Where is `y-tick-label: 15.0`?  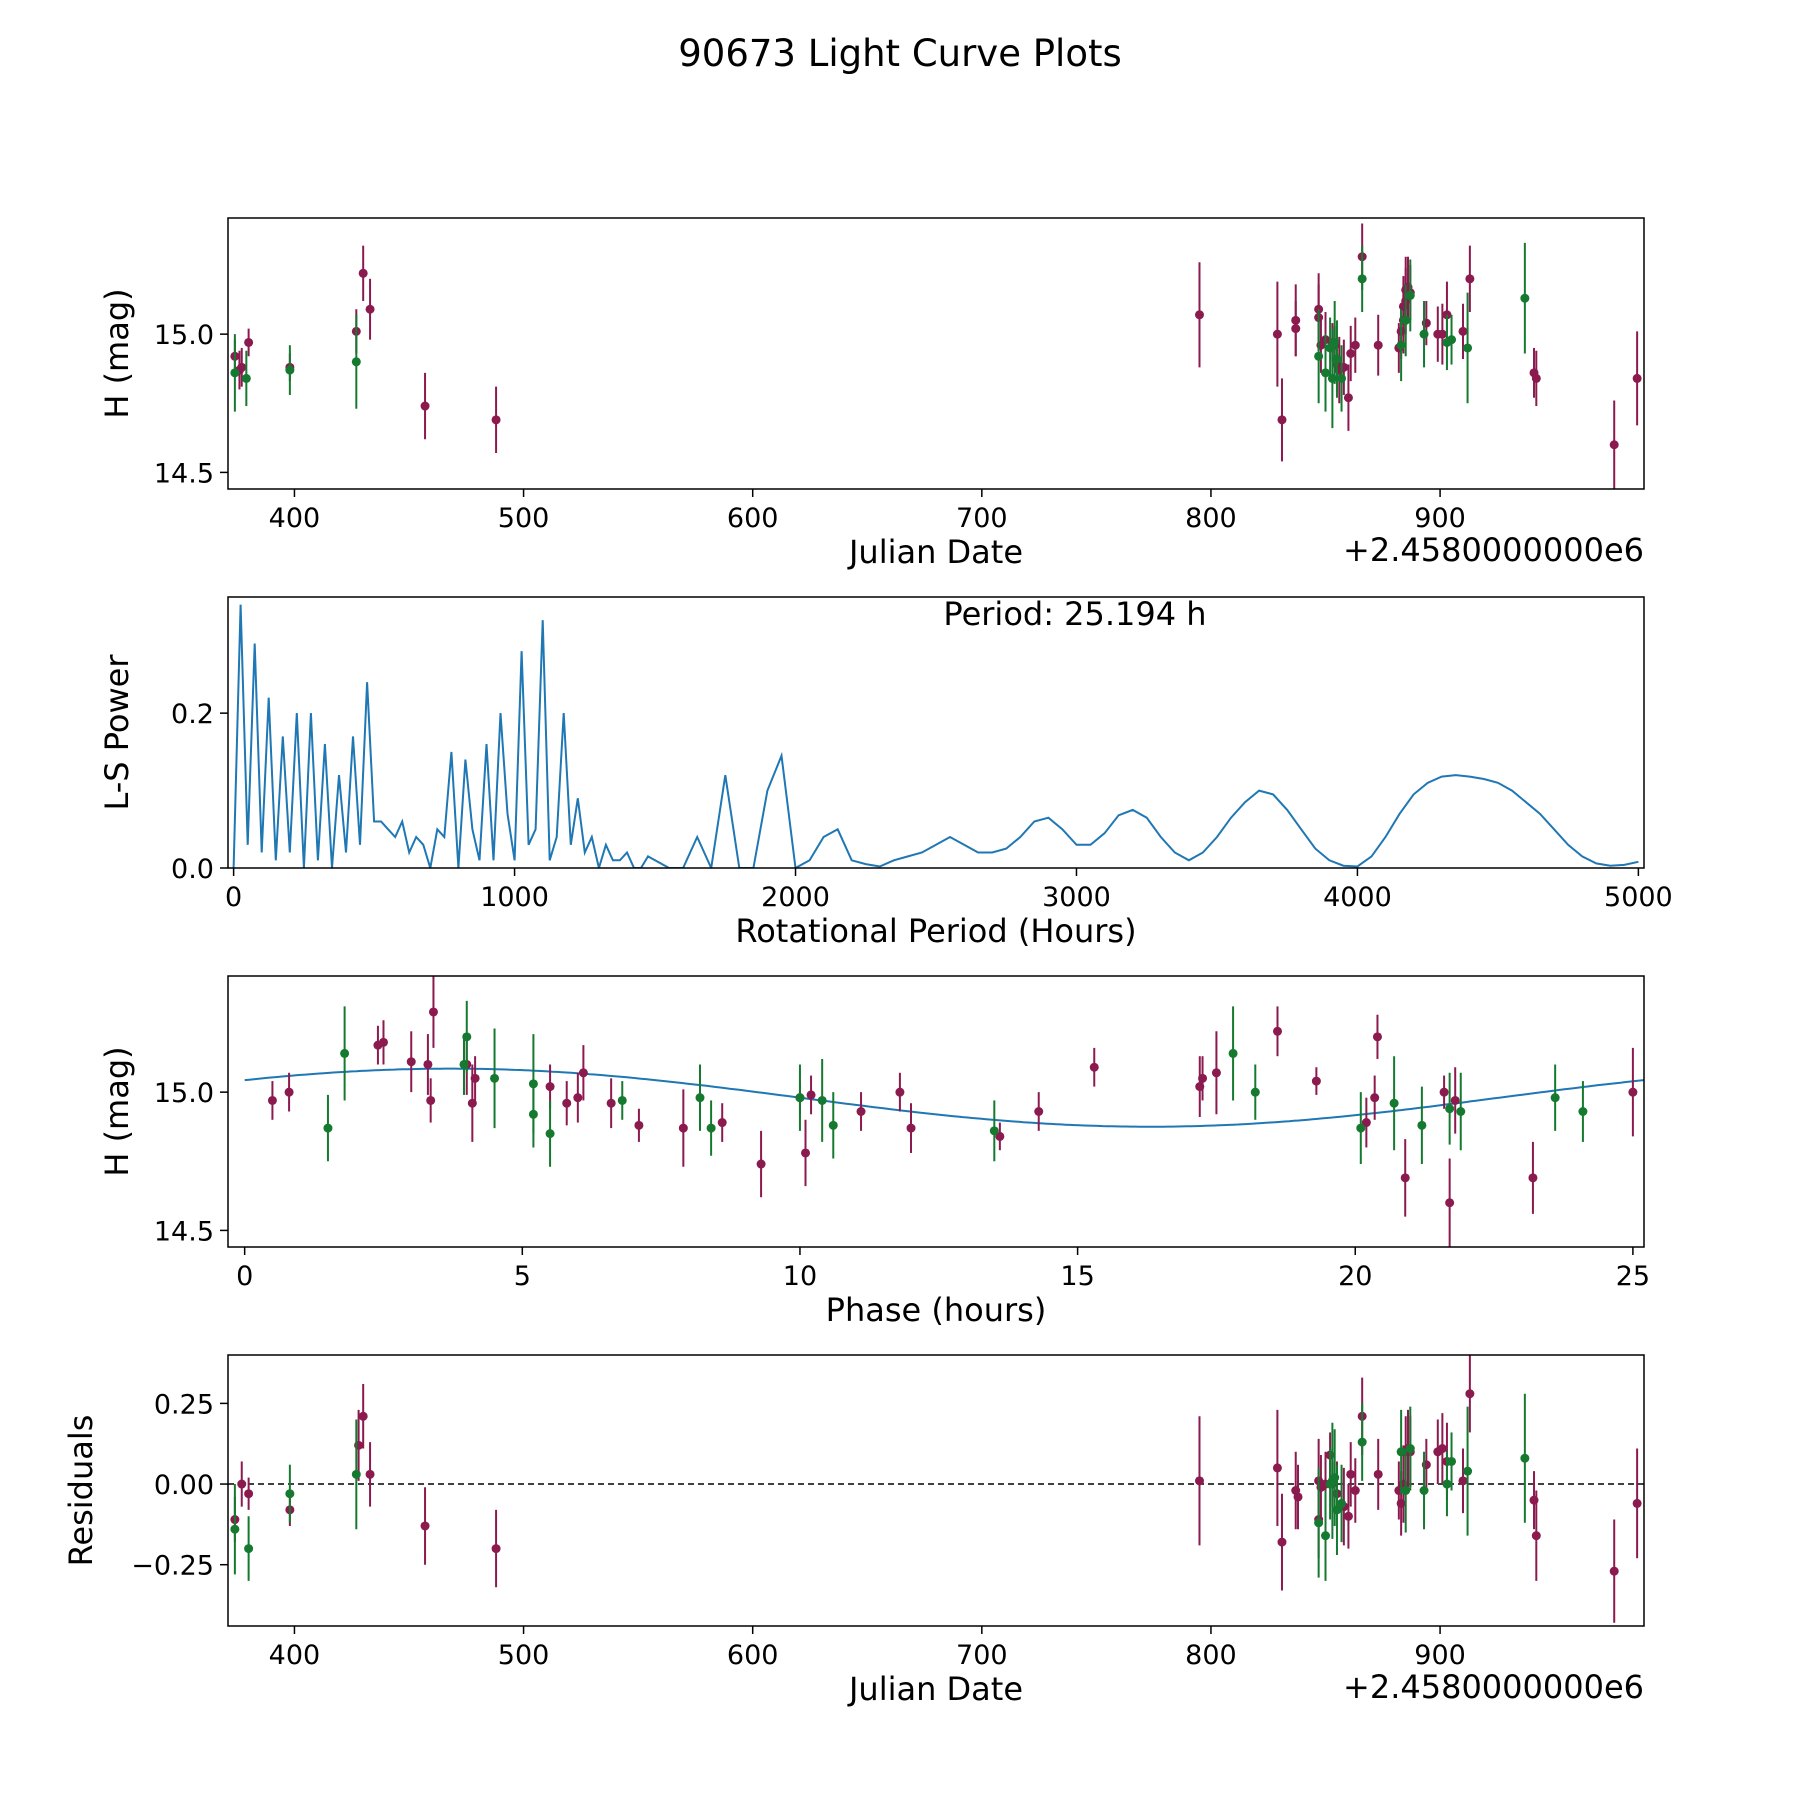 y-tick-label: 15.0 is located at coordinates (184, 1093).